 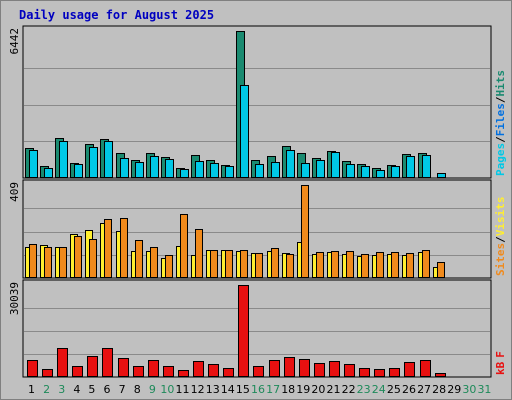 I want to click on legend-part: Visits, so click(x=500, y=217).